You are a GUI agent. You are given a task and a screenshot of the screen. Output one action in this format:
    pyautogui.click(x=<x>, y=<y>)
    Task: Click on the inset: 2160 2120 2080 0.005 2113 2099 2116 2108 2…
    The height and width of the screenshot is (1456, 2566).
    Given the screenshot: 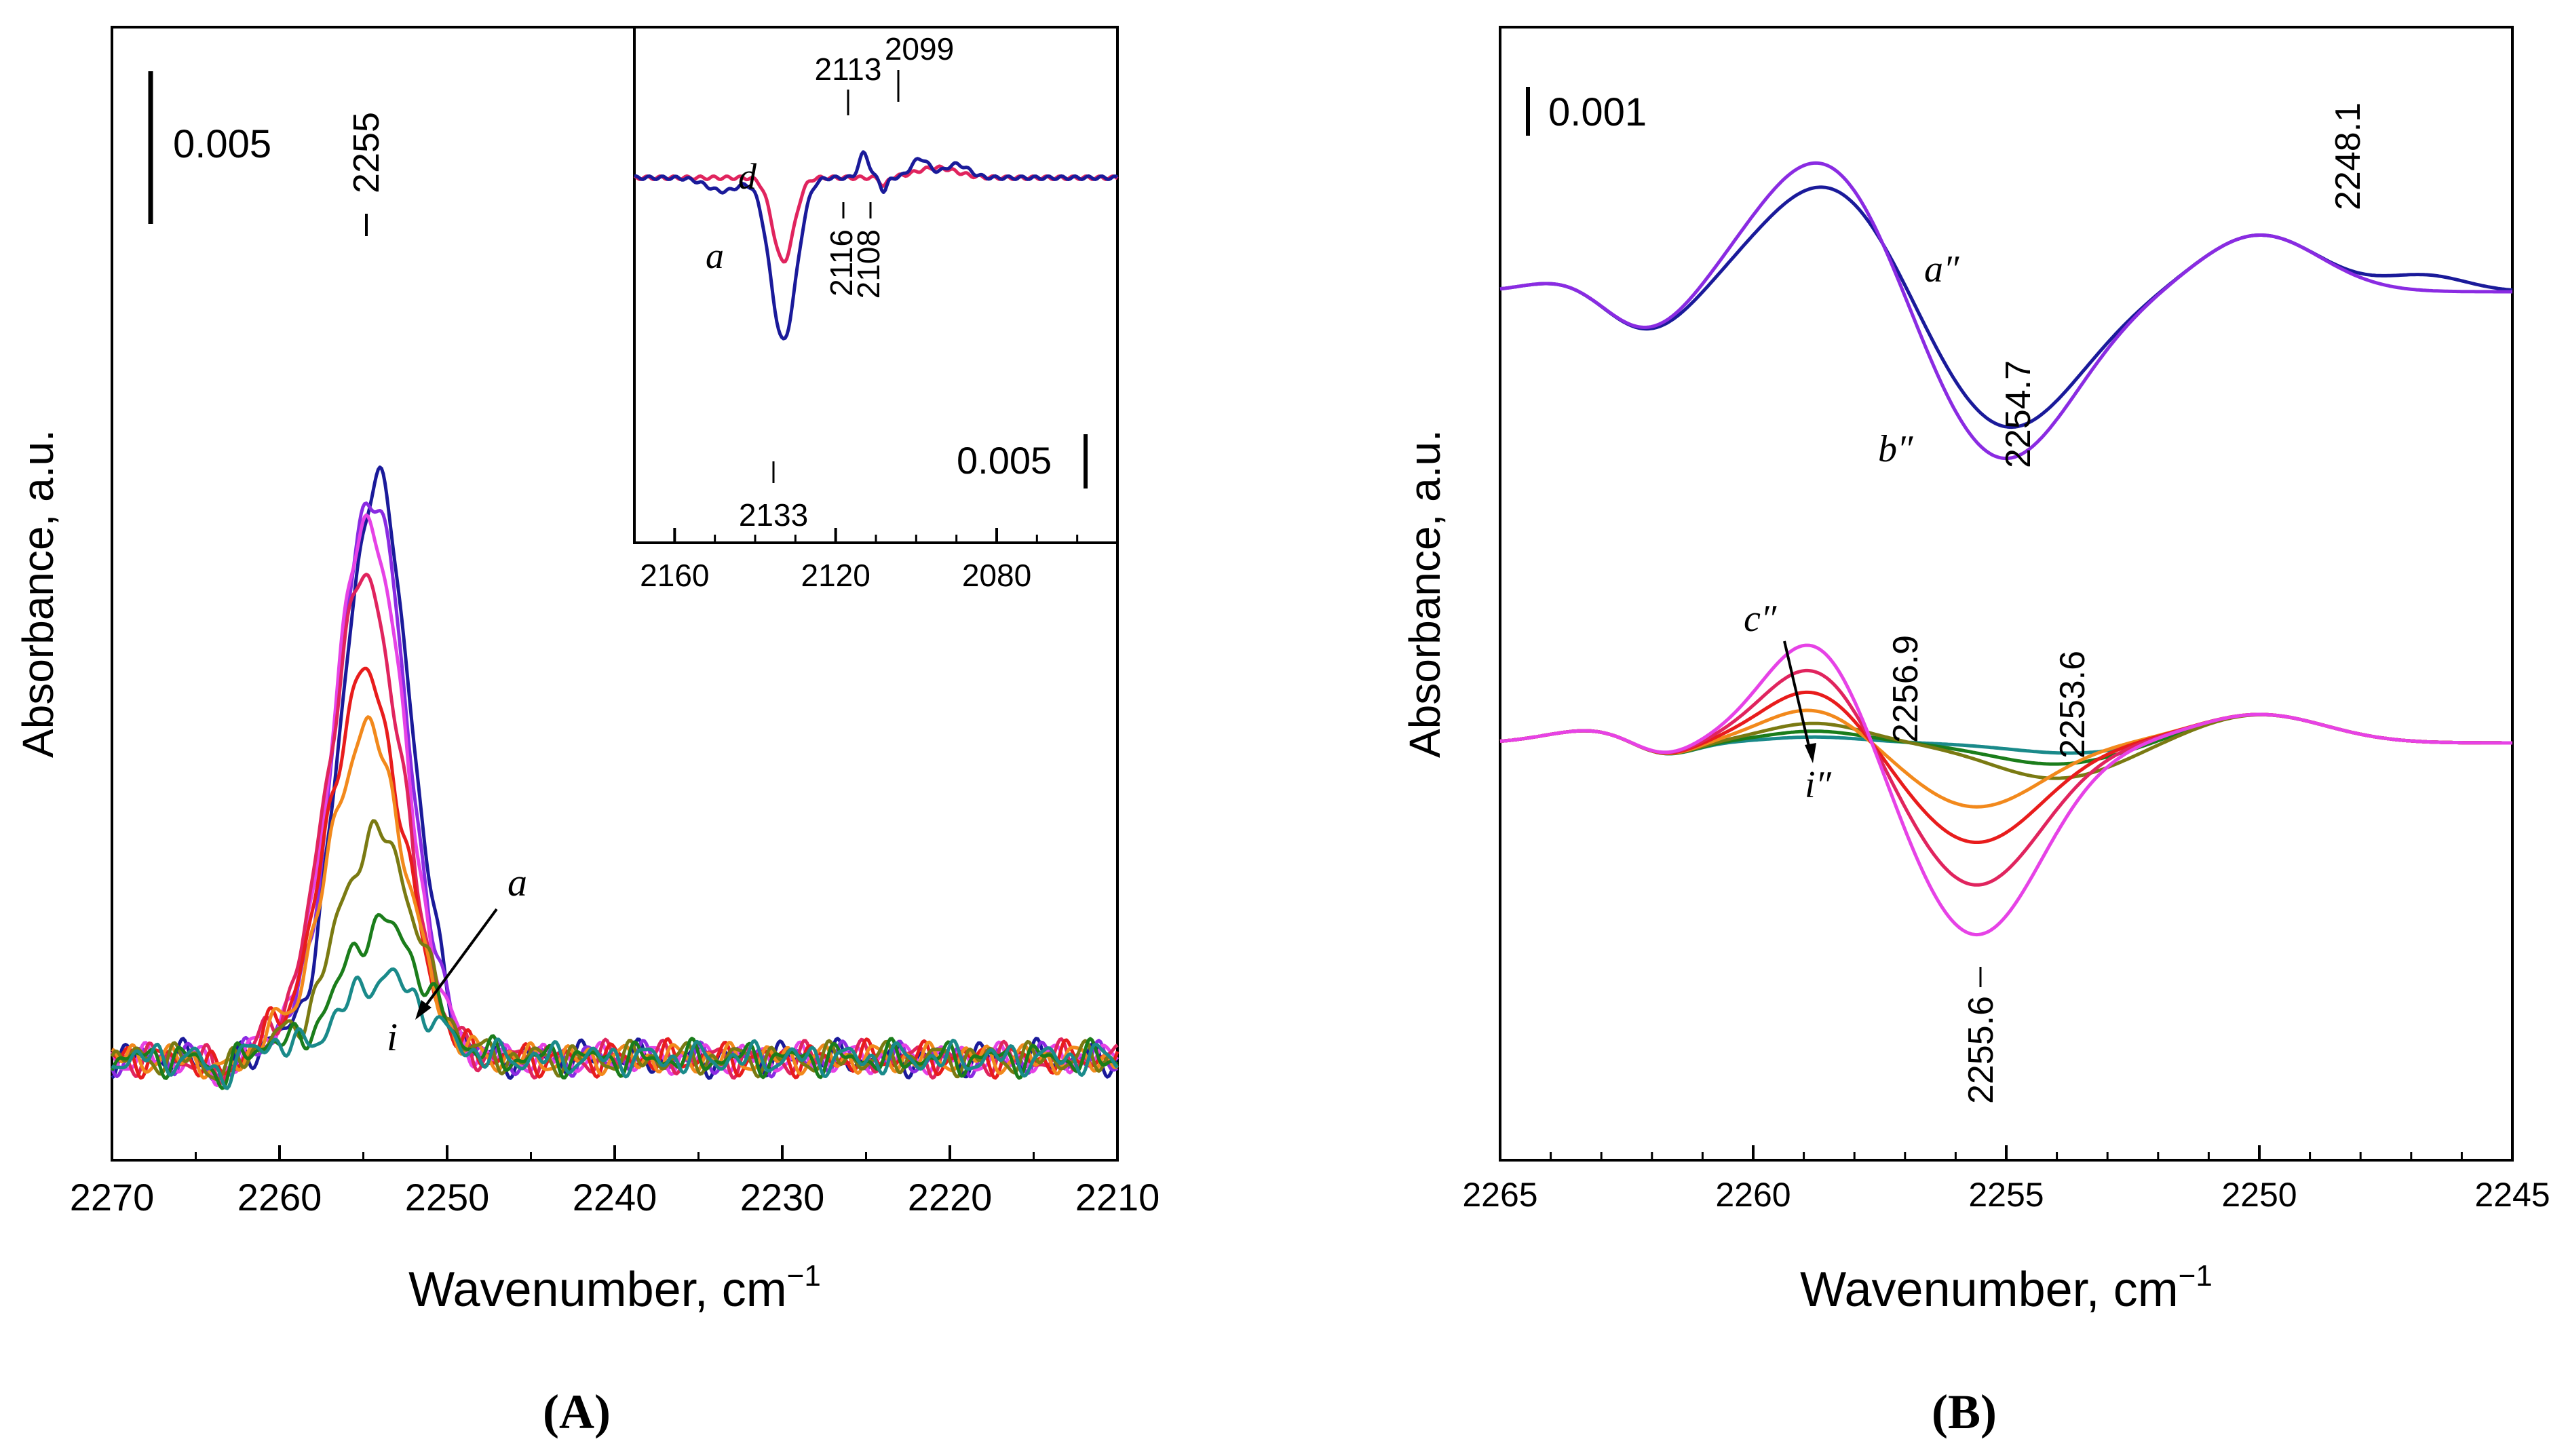 What is the action you would take?
    pyautogui.click(x=876, y=309)
    